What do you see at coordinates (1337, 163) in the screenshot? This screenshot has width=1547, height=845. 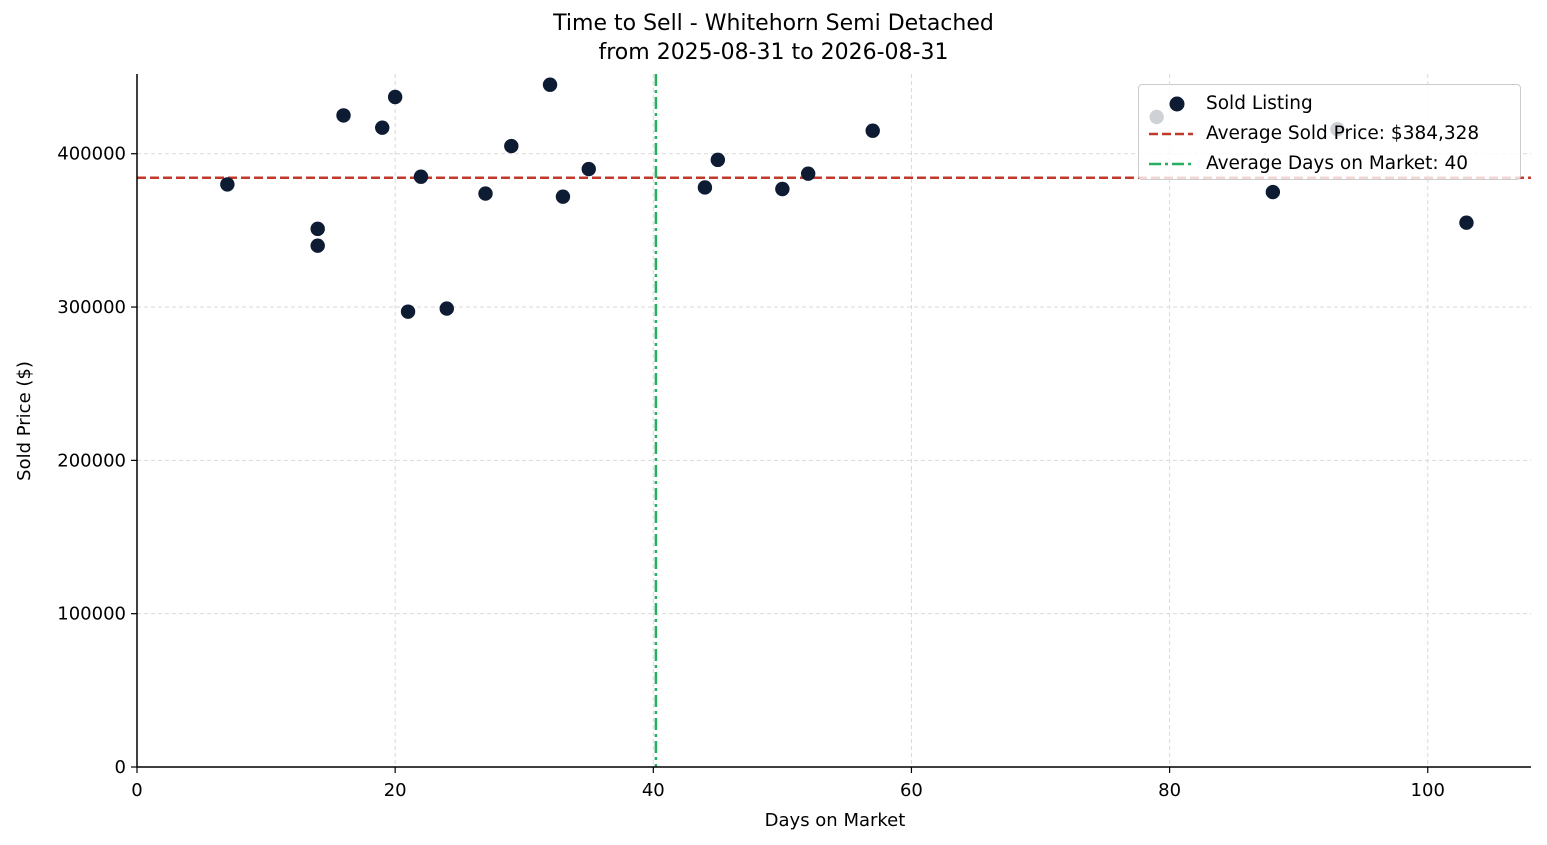 I see `legend-label-avg-days: Average Days on Market: 40` at bounding box center [1337, 163].